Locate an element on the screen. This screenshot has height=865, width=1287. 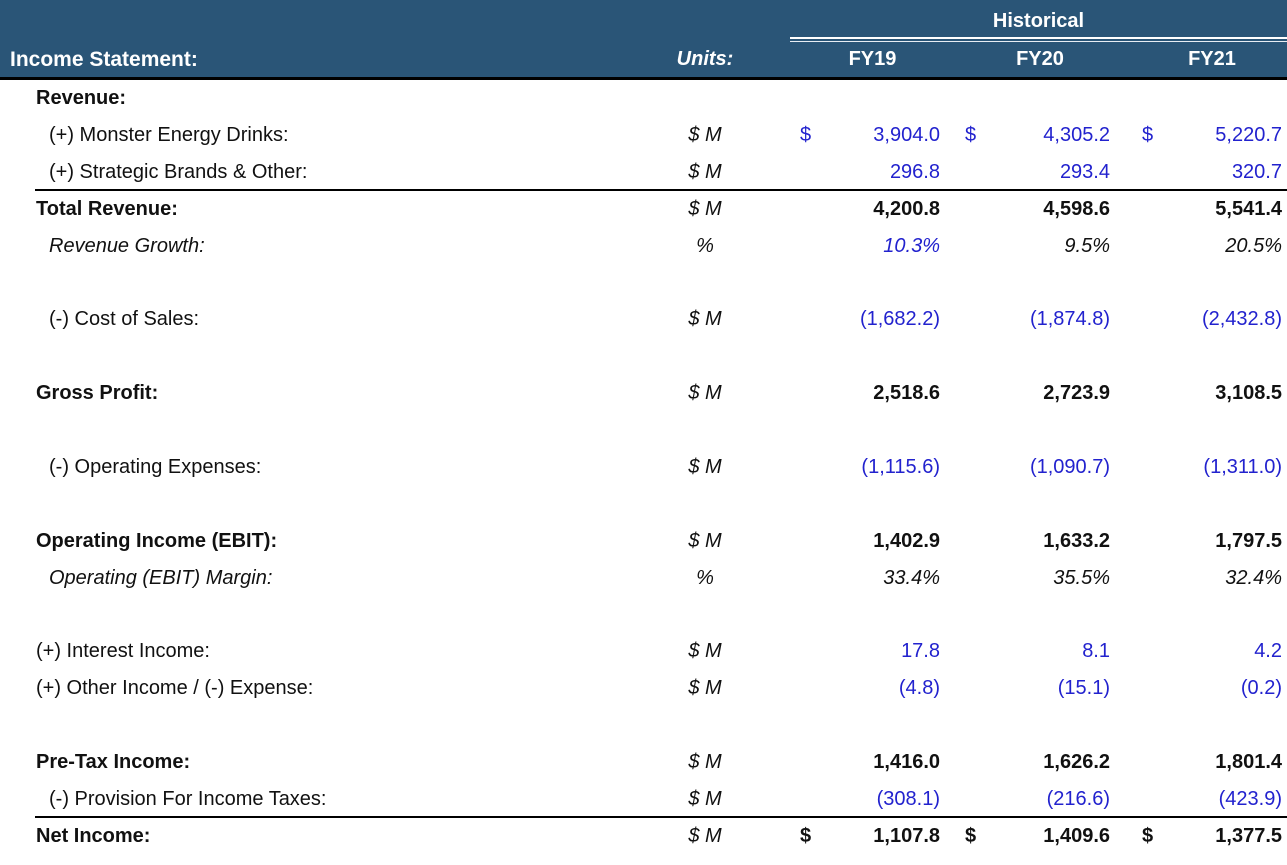
value-cell-fy19: $ 1,107.8 is located at coordinates (850, 836).